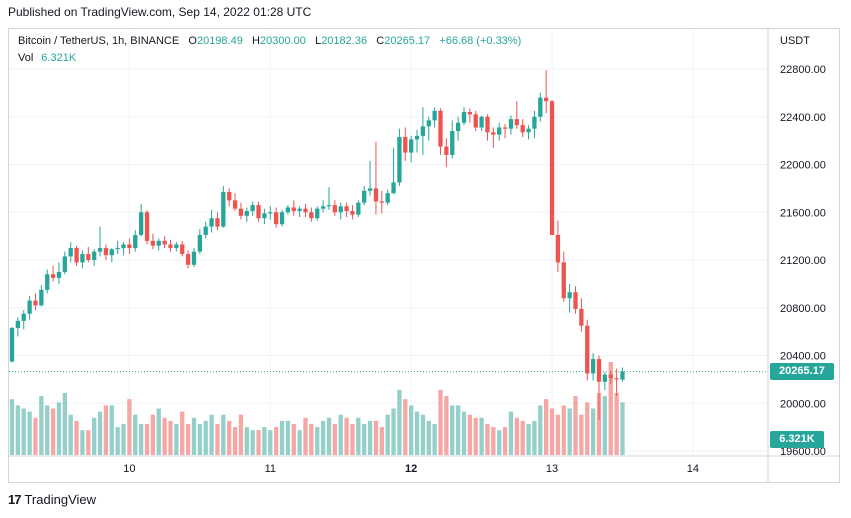 The image size is (851, 518). I want to click on volume-label: Vol, so click(26, 58).